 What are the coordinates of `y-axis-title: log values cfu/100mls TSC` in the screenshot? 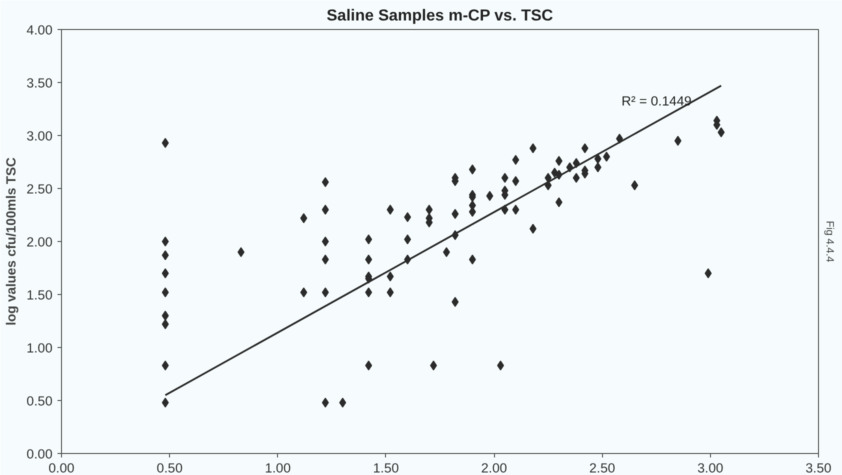 It's located at (11, 241).